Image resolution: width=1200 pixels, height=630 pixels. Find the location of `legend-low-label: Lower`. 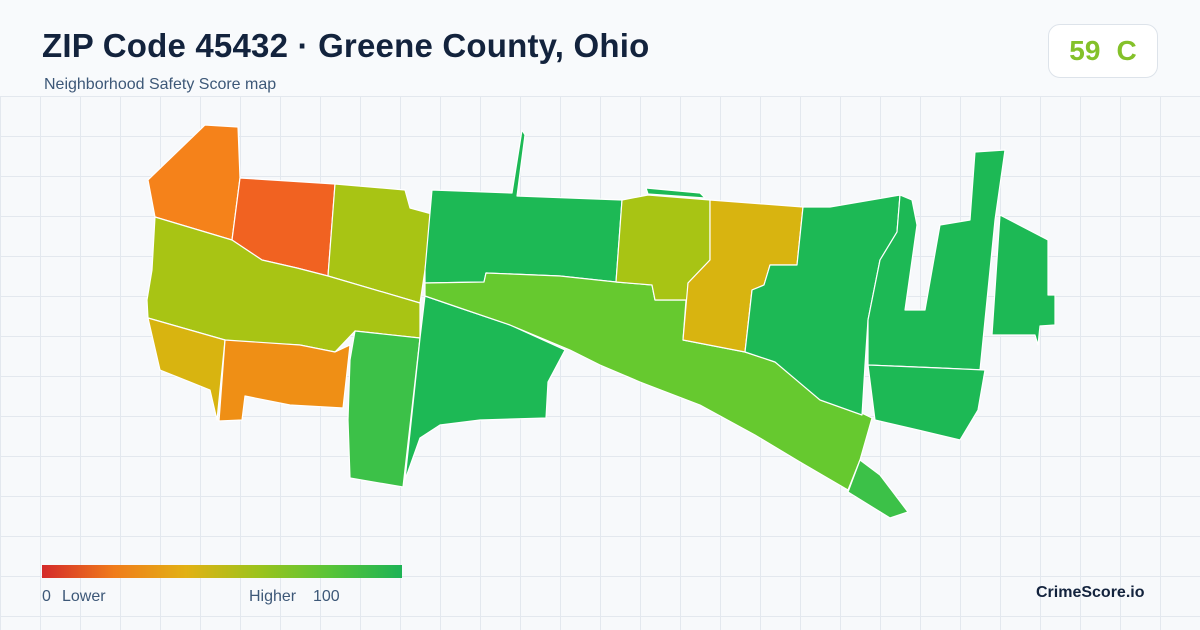

legend-low-label: Lower is located at coordinates (84, 596).